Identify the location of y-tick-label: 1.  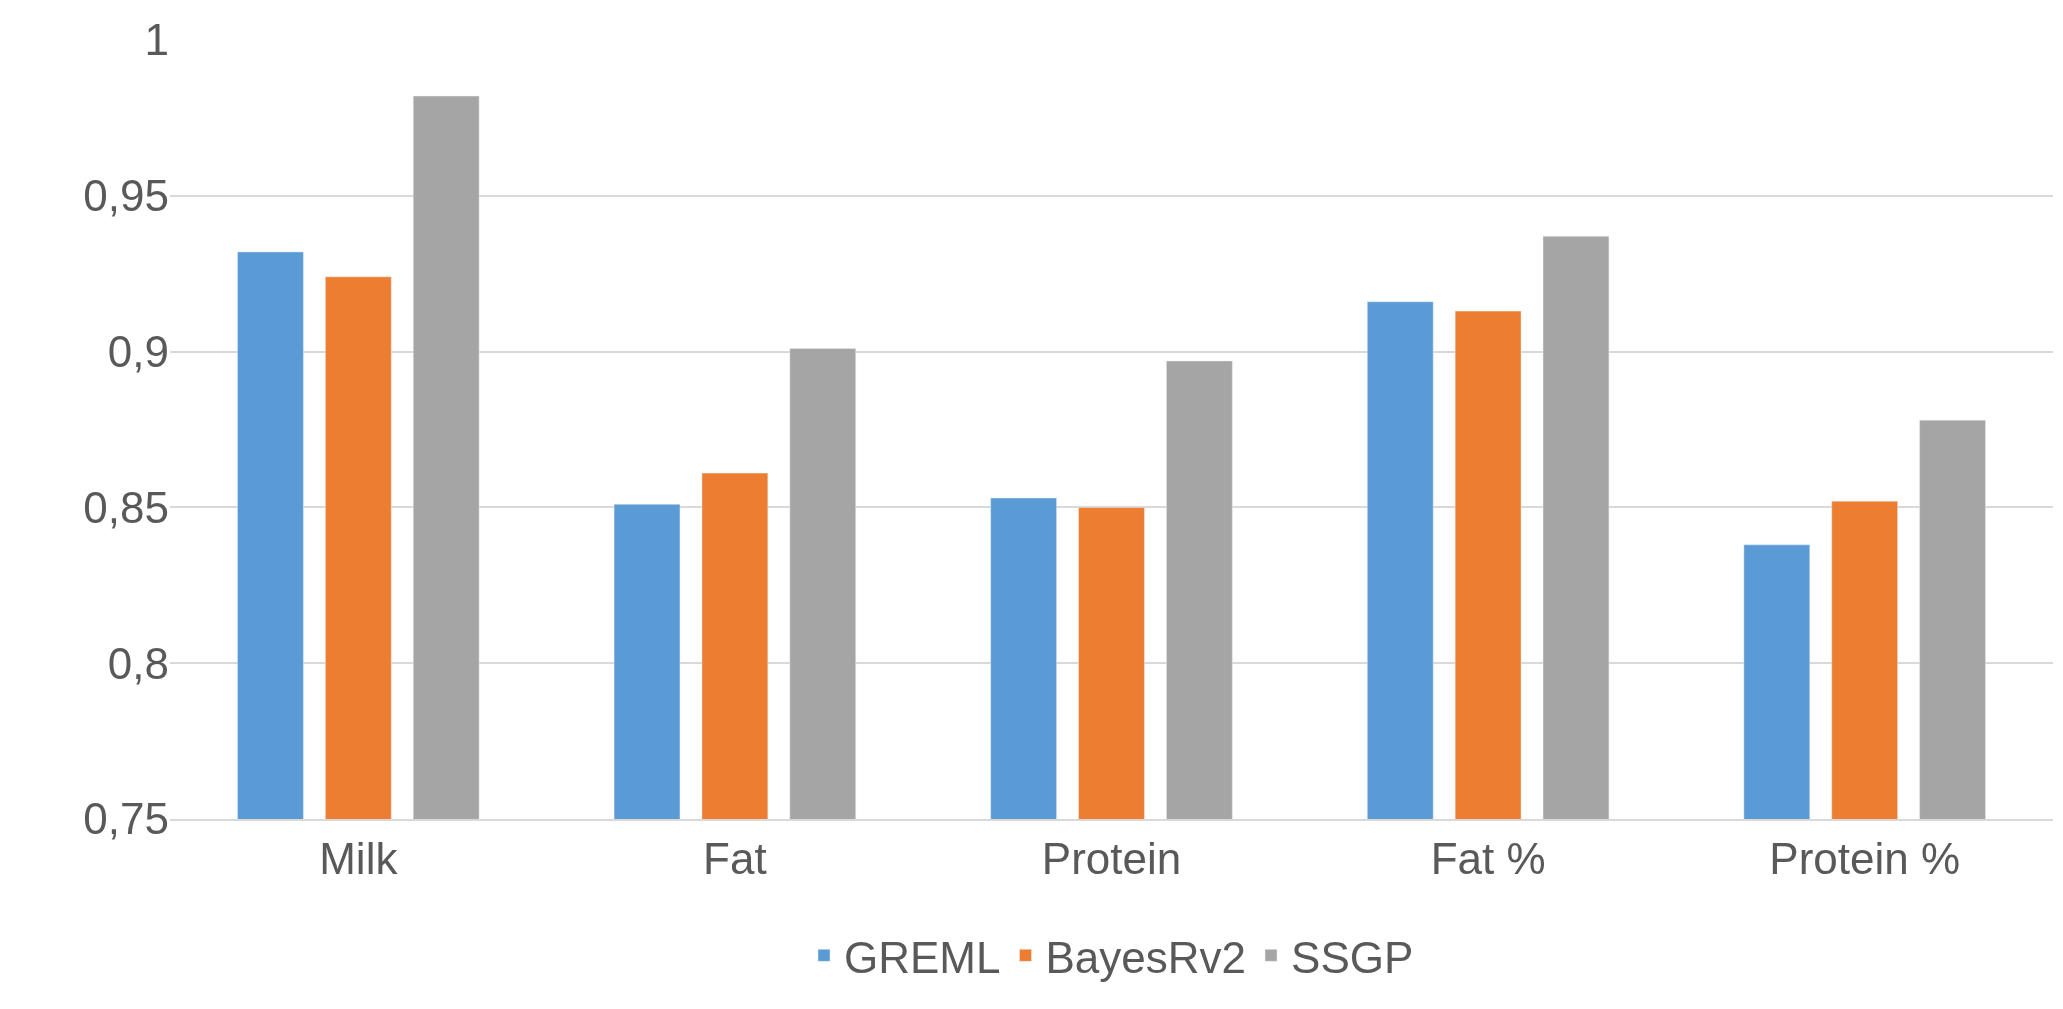
(156, 40).